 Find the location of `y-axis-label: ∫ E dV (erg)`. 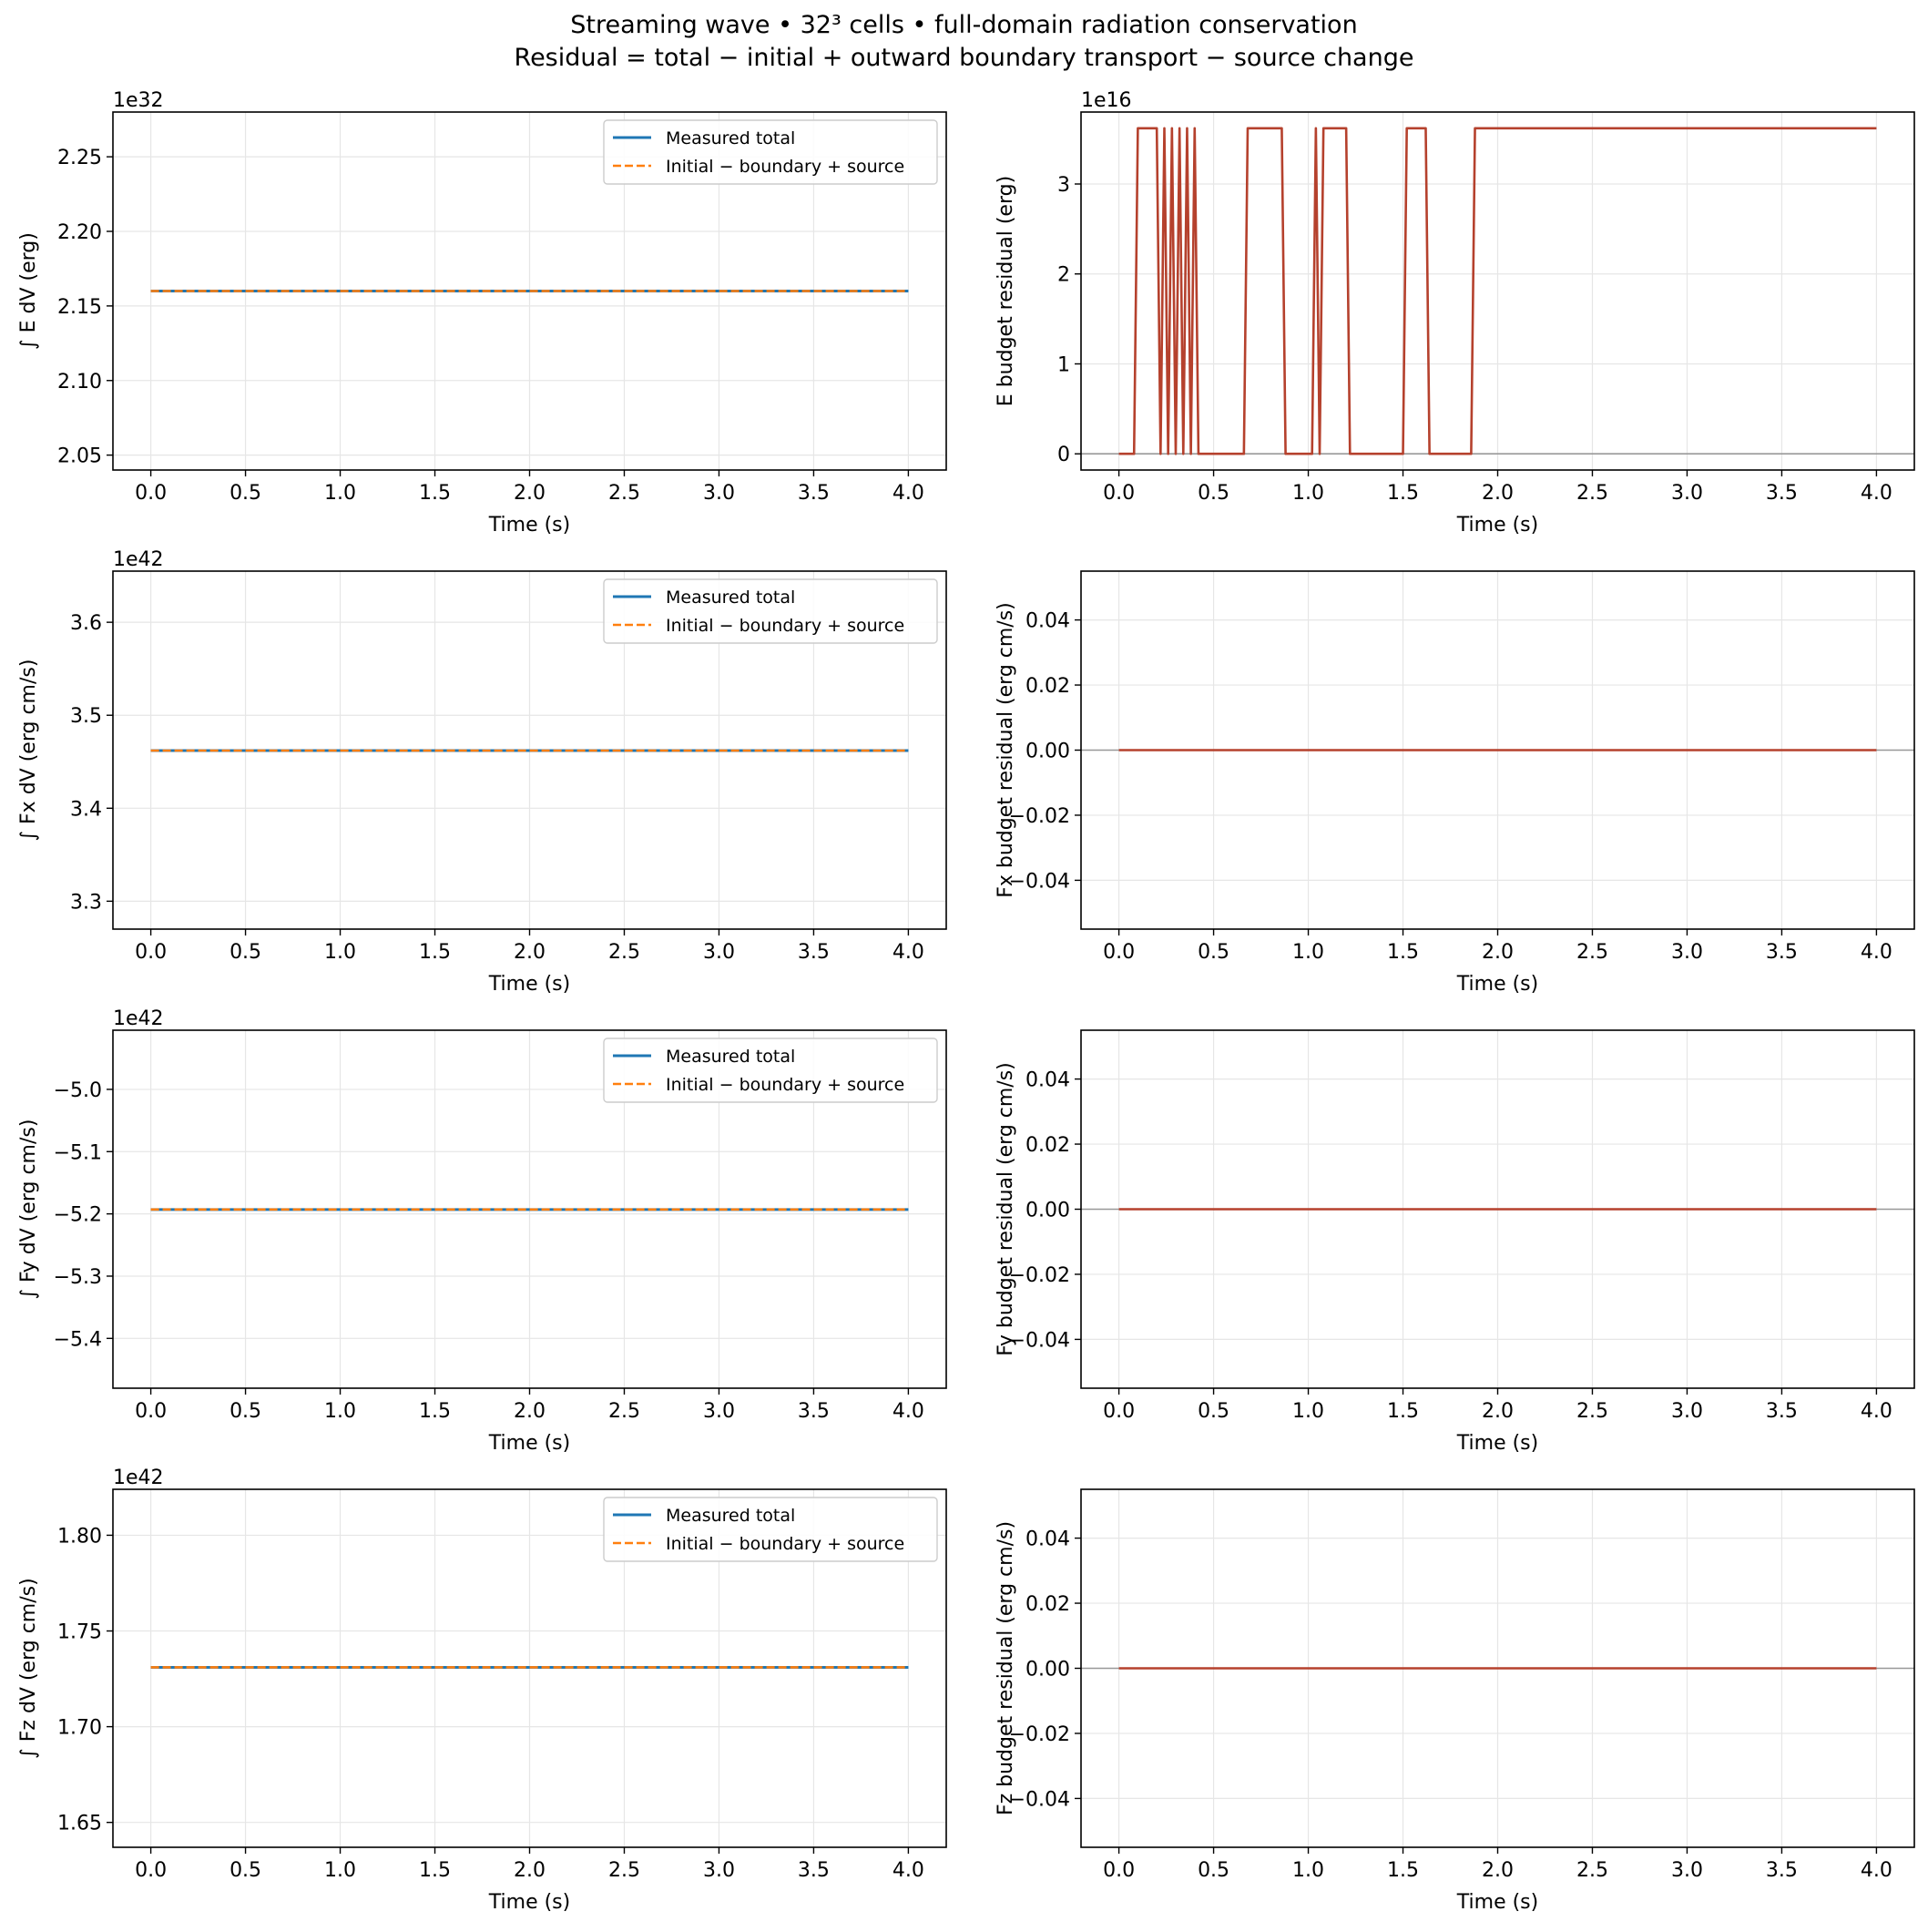

y-axis-label: ∫ E dV (erg) is located at coordinates (29, 291).